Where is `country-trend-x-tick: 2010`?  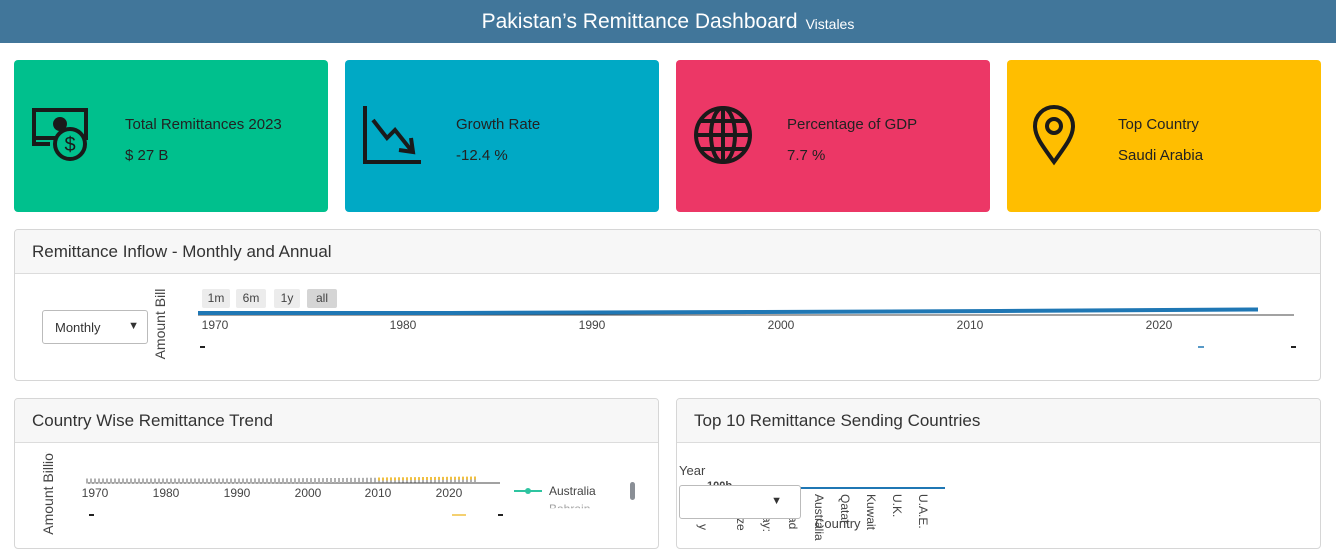 country-trend-x-tick: 2010 is located at coordinates (378, 493).